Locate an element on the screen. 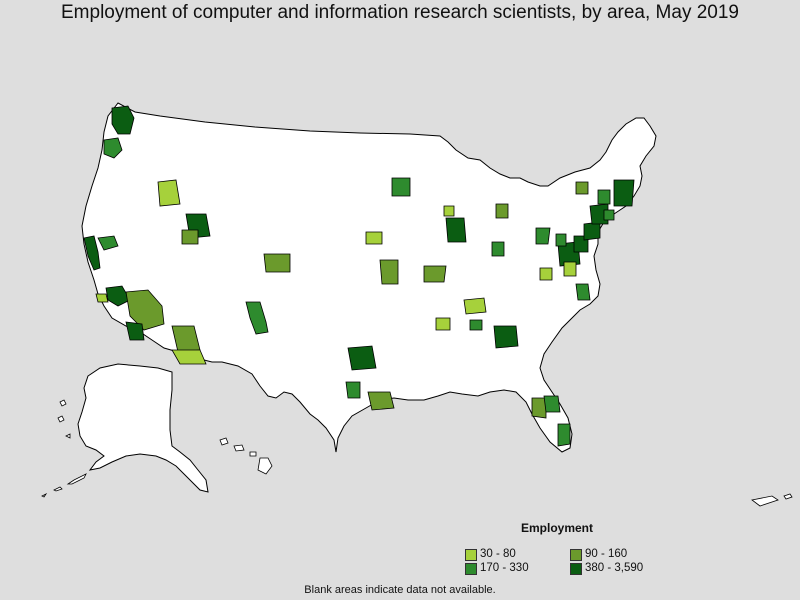 This screenshot has width=800, height=600. metro-region-seattle-area is located at coordinates (123, 120).